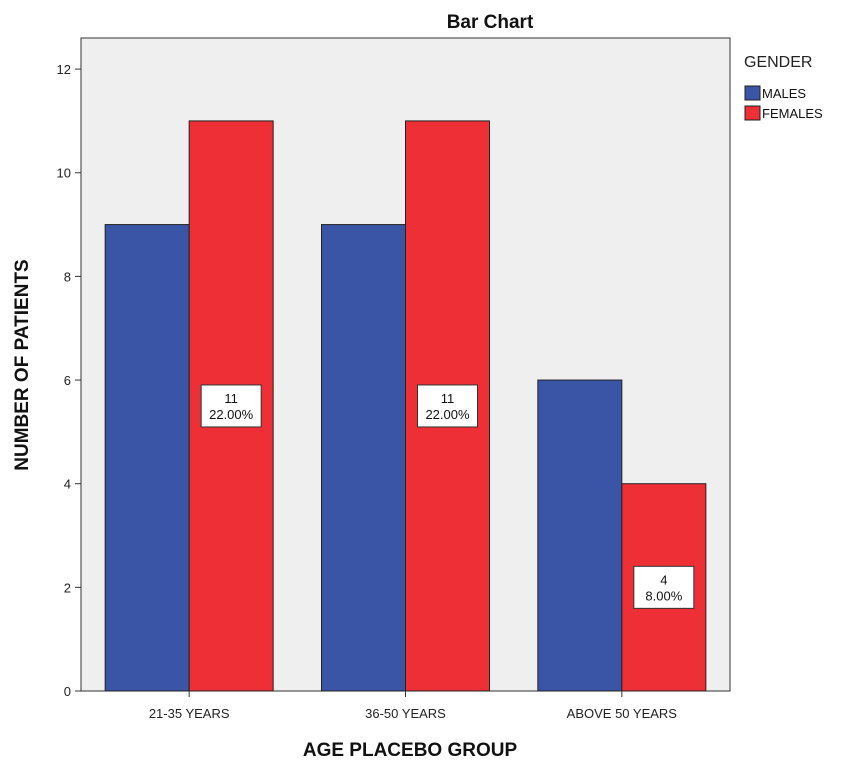 This screenshot has height=765, width=841. I want to click on y-tick-label: 2, so click(67, 587).